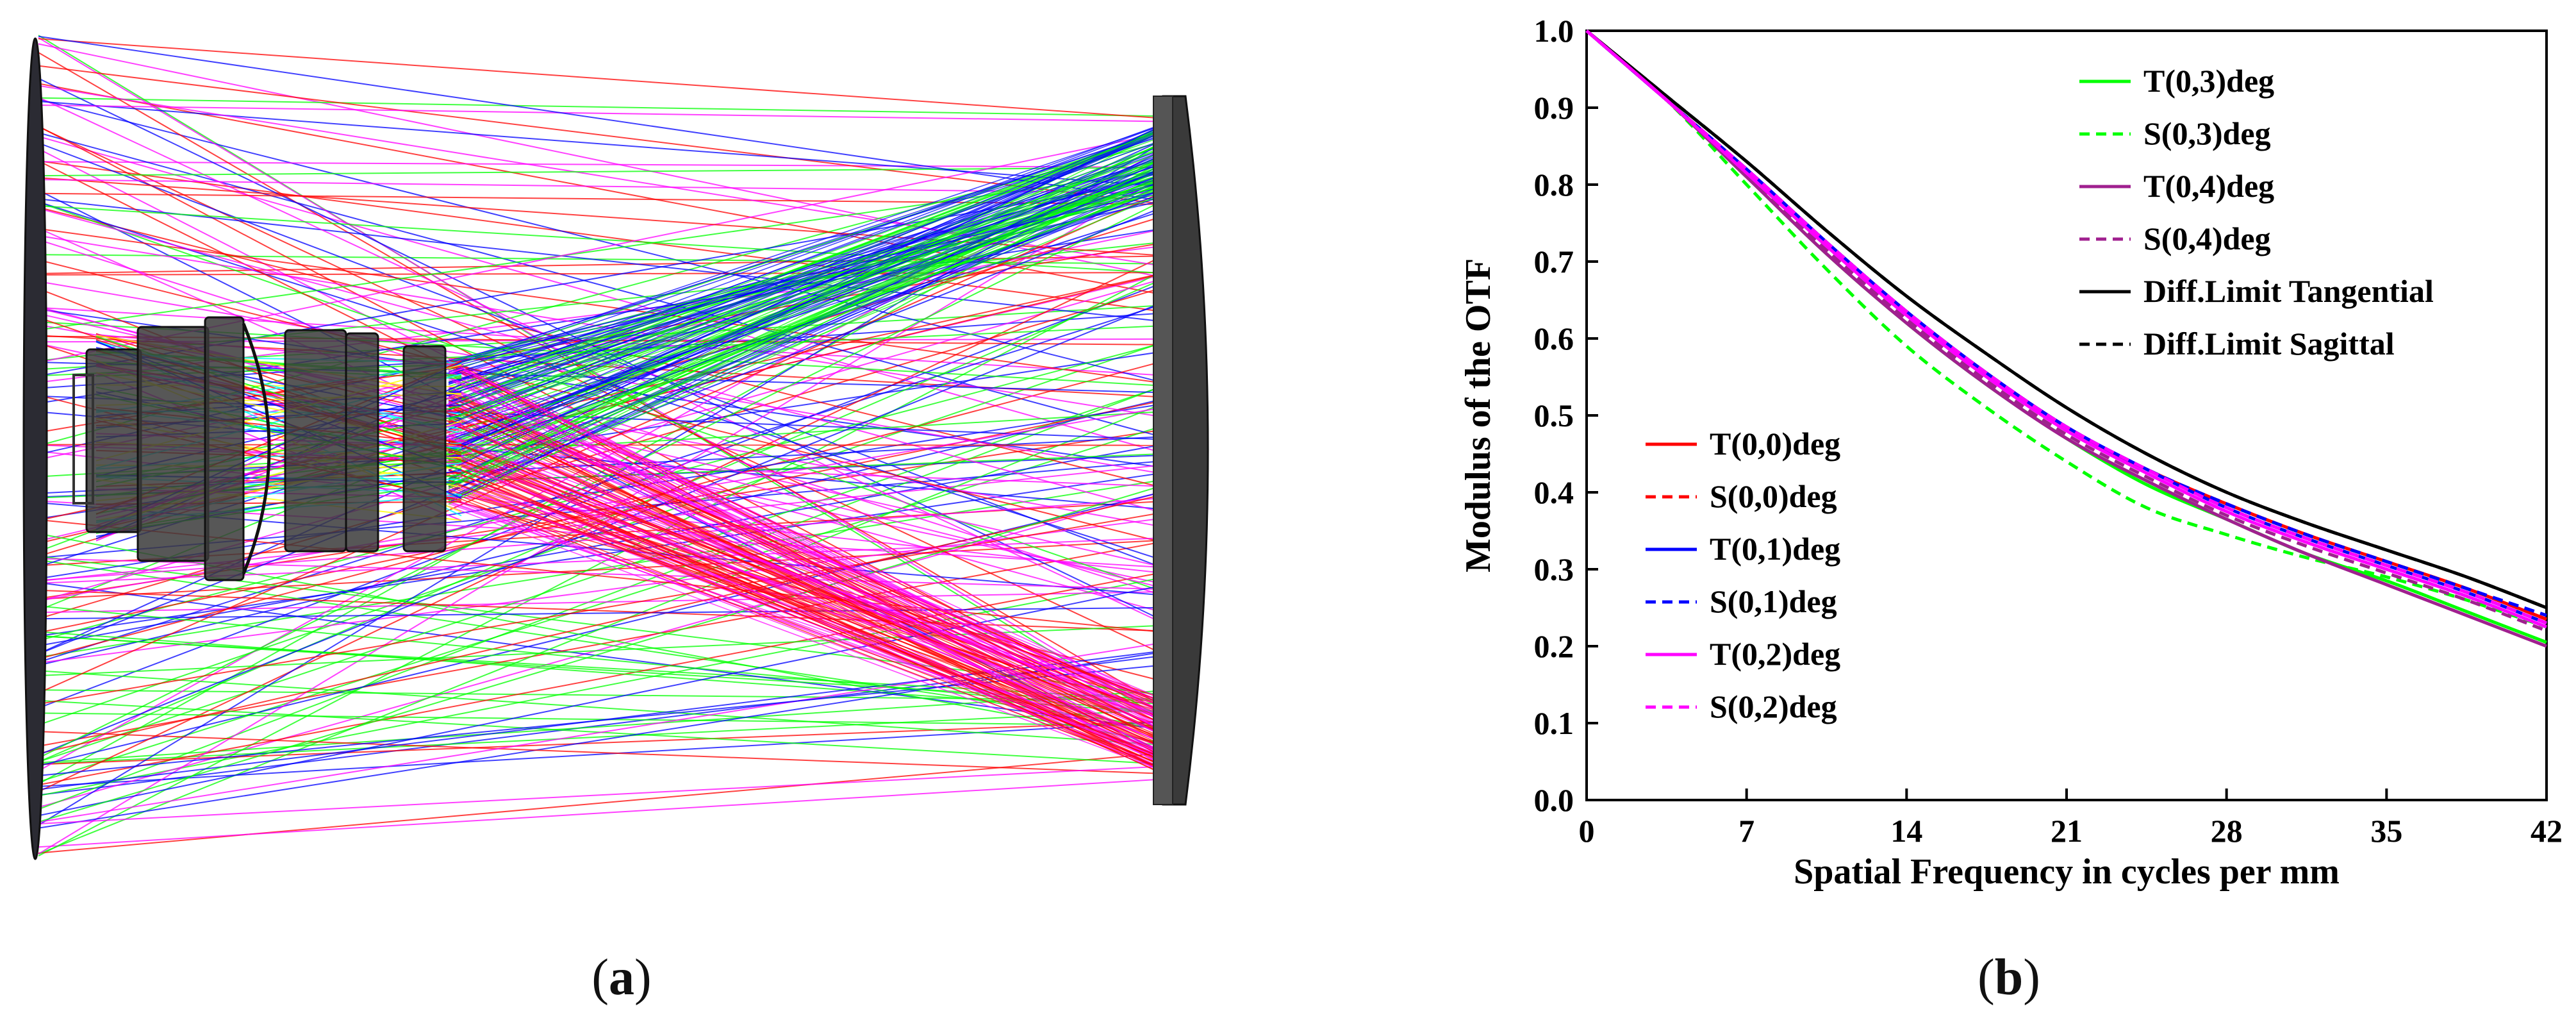  I want to click on legend-label: S(0,1)deg, so click(1773, 601).